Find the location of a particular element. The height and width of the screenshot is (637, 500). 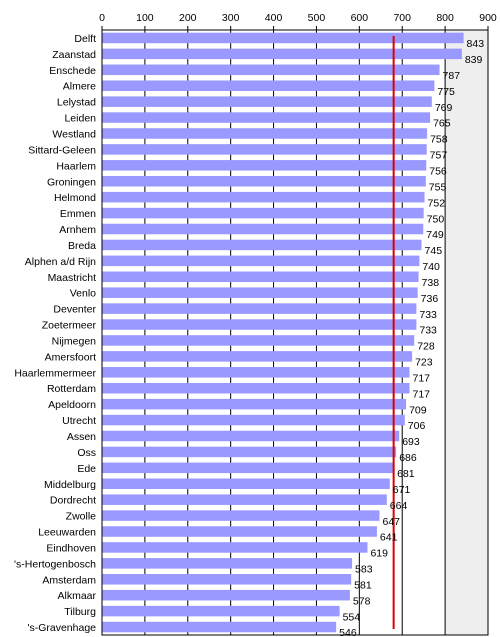

x-tick-label: 700 is located at coordinates (402, 18).